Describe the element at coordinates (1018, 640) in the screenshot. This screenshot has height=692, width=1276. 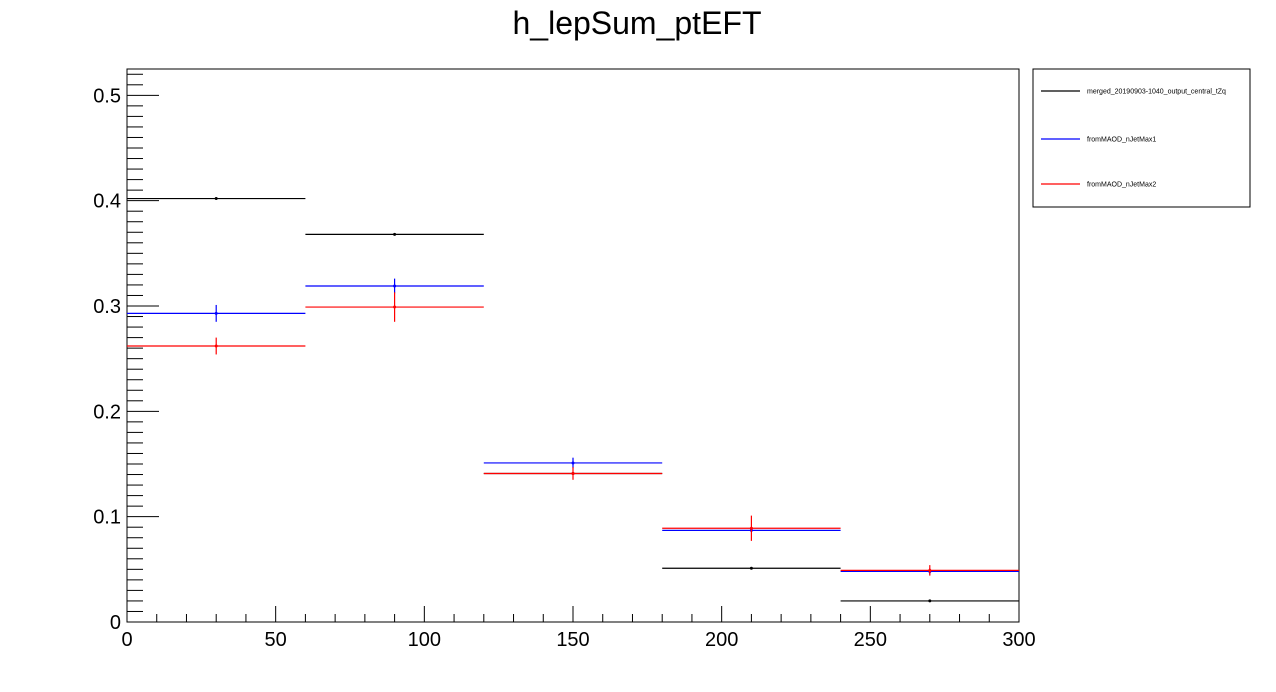
I see `x-tick-label: 300` at that location.